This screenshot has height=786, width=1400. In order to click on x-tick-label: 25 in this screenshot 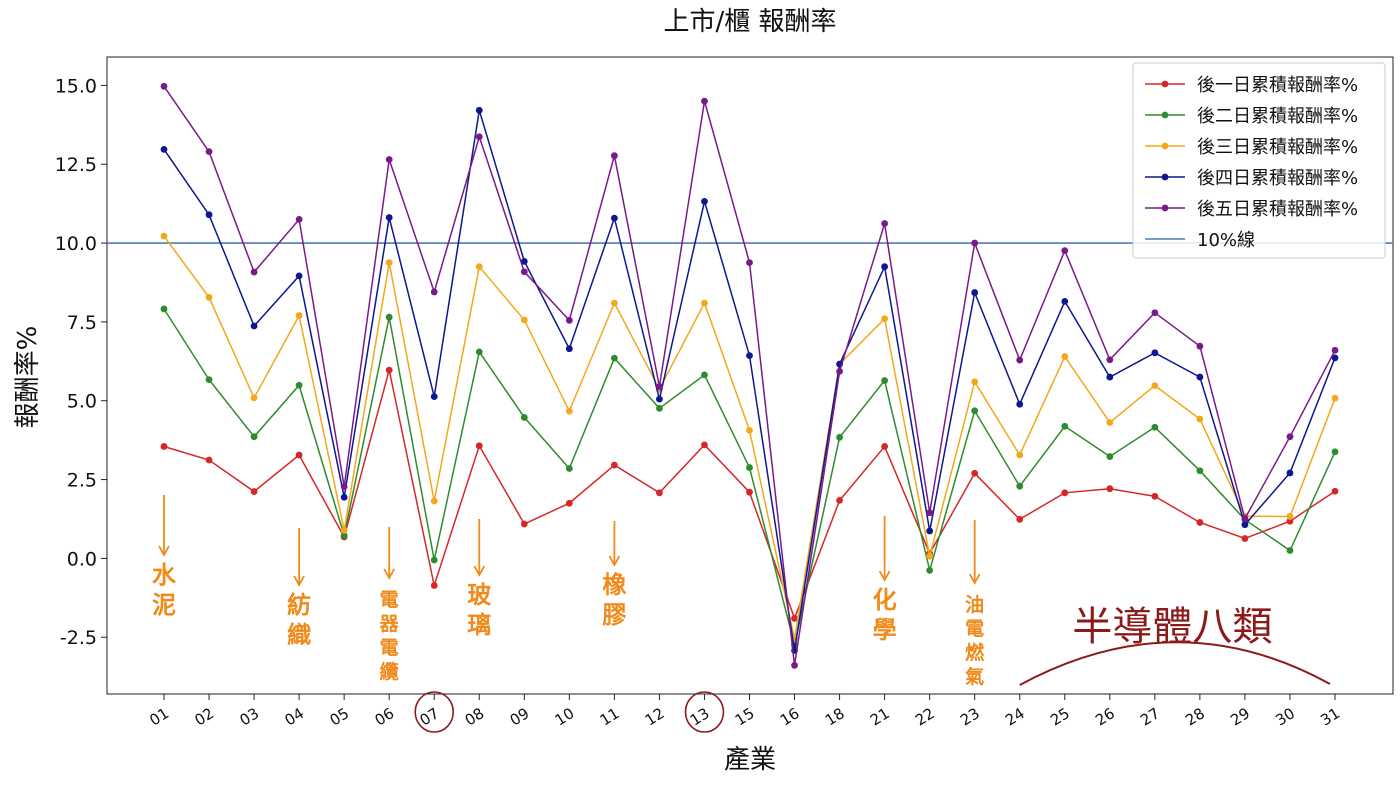, I will do `click(1060, 716)`.